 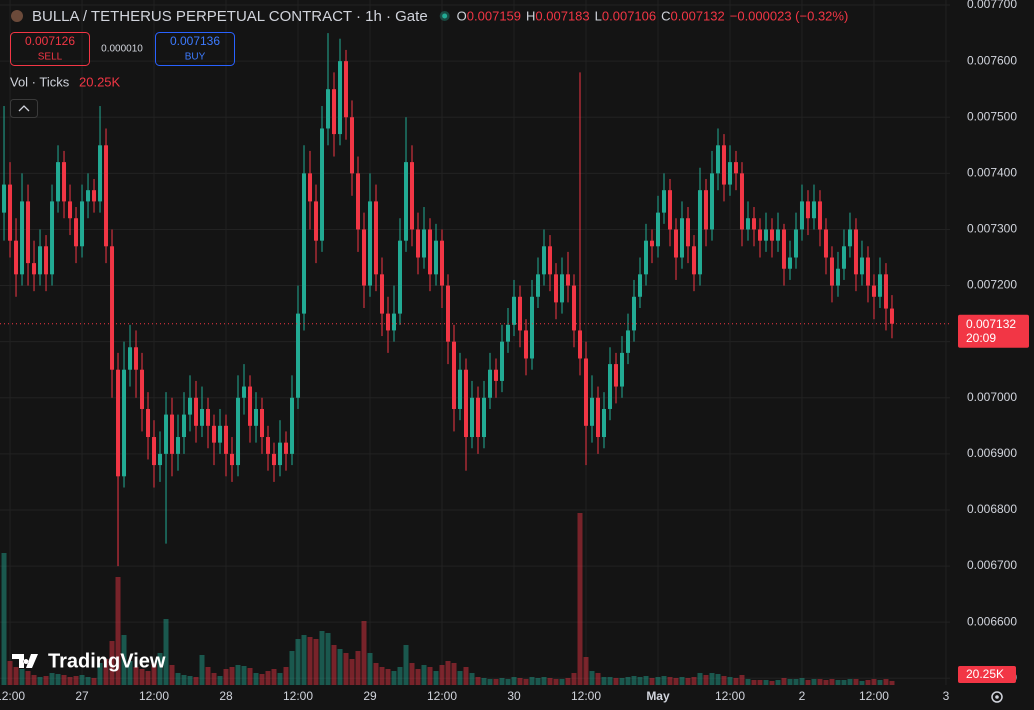 What do you see at coordinates (370, 696) in the screenshot?
I see `x-tick-label: 29` at bounding box center [370, 696].